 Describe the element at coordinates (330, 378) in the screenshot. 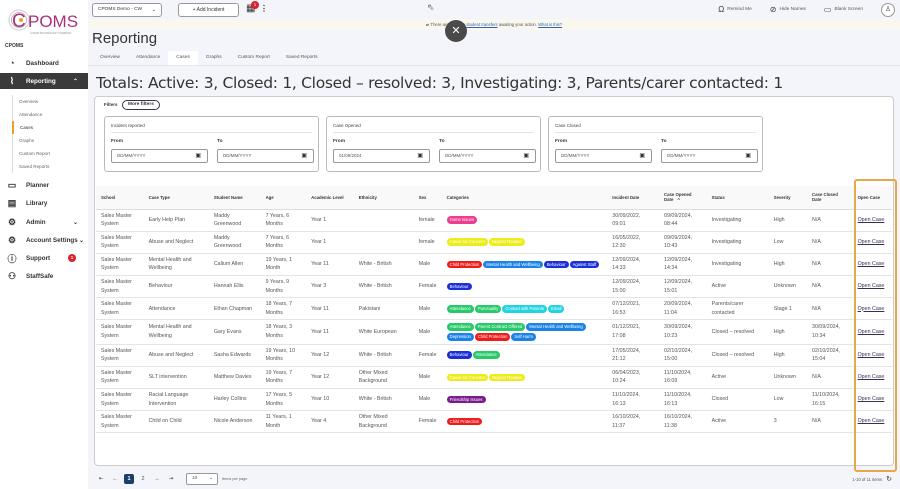

I see `cell-level: Year 12` at that location.